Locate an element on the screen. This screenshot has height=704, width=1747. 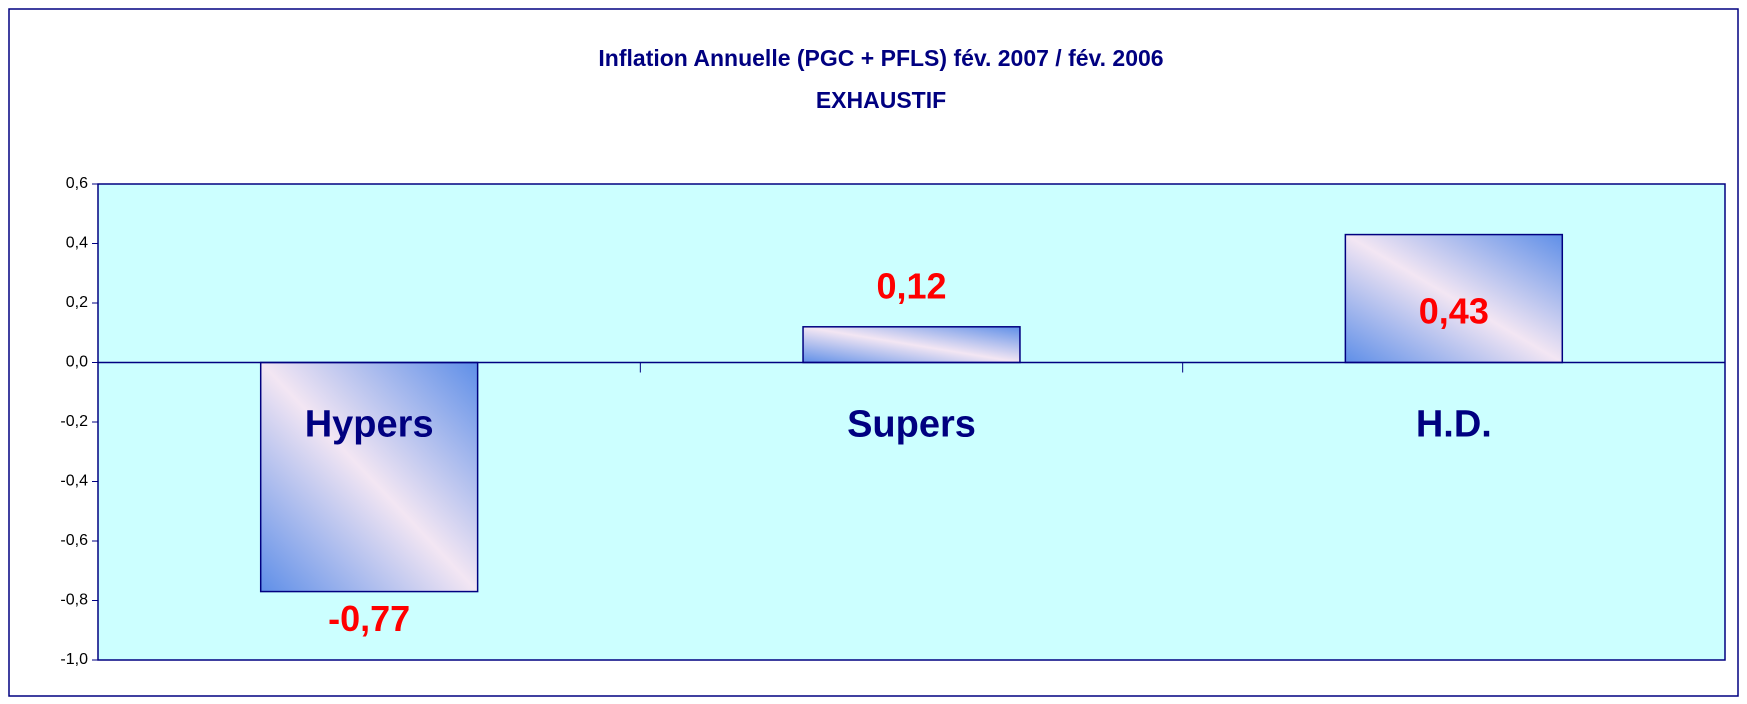
y-tick-label: 0,2 is located at coordinates (77, 302).